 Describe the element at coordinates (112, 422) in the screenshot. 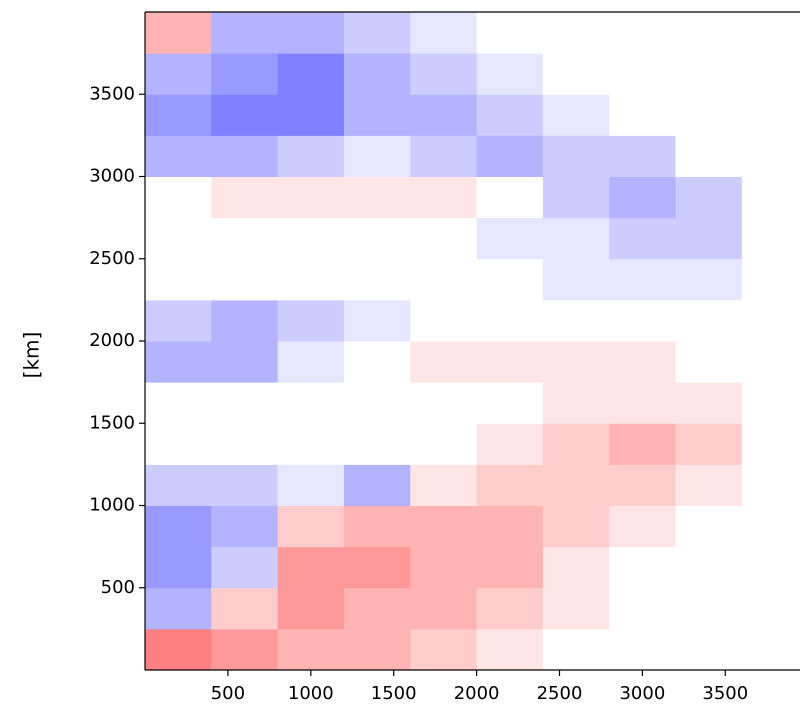

I see `y-tick-label: 1500` at that location.